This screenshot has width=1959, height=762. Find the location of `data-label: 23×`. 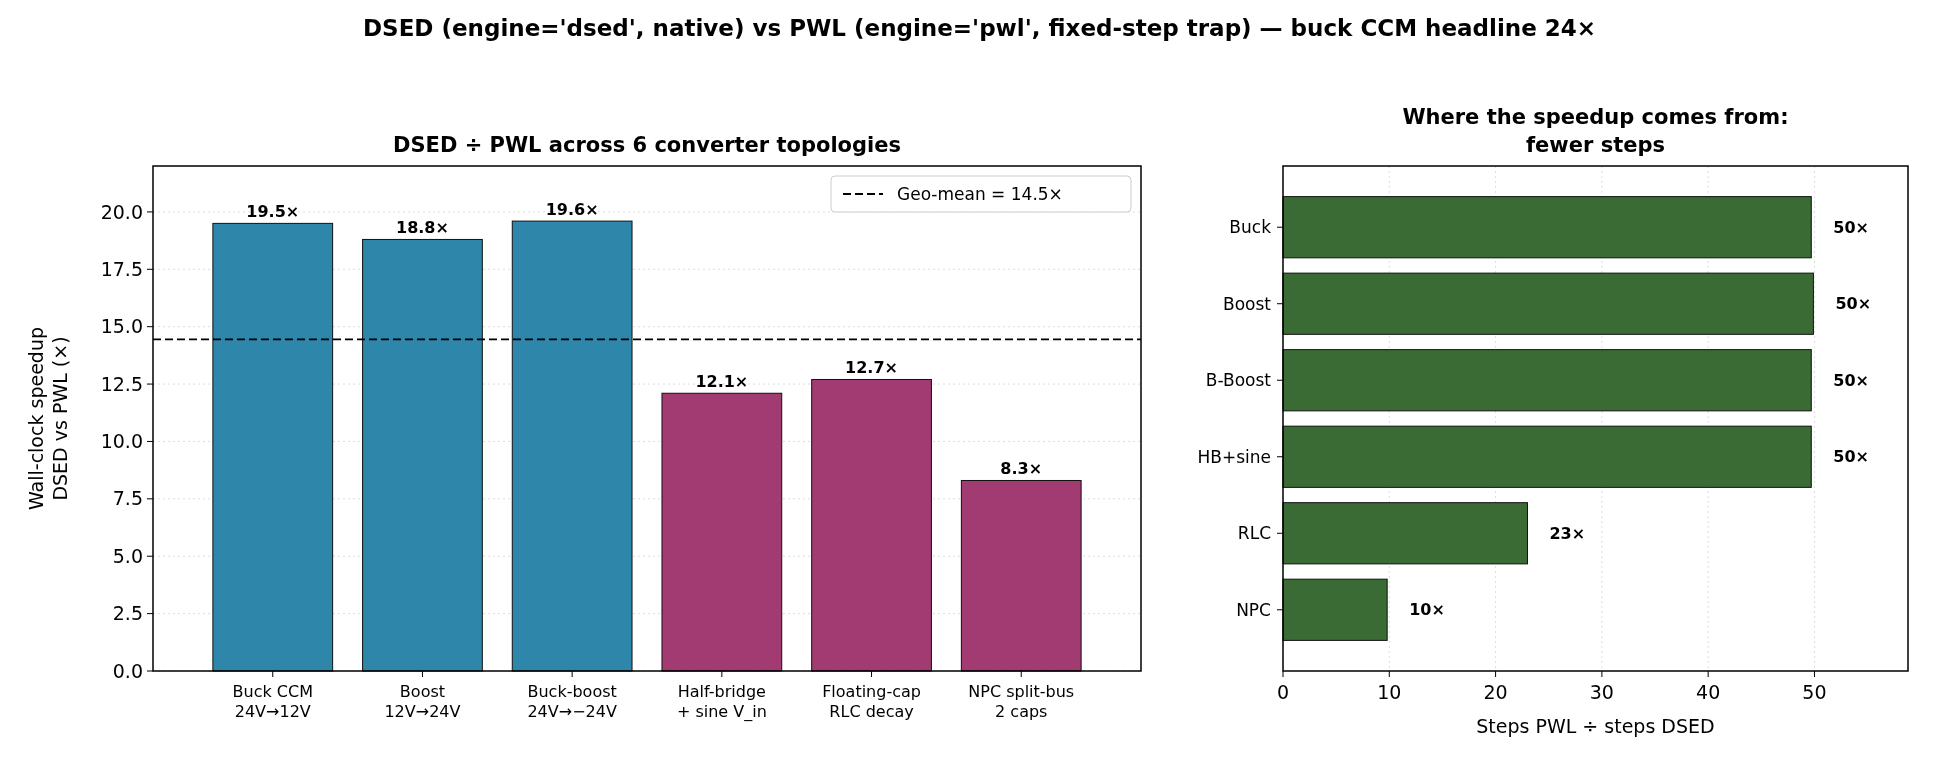

data-label: 23× is located at coordinates (1567, 533).